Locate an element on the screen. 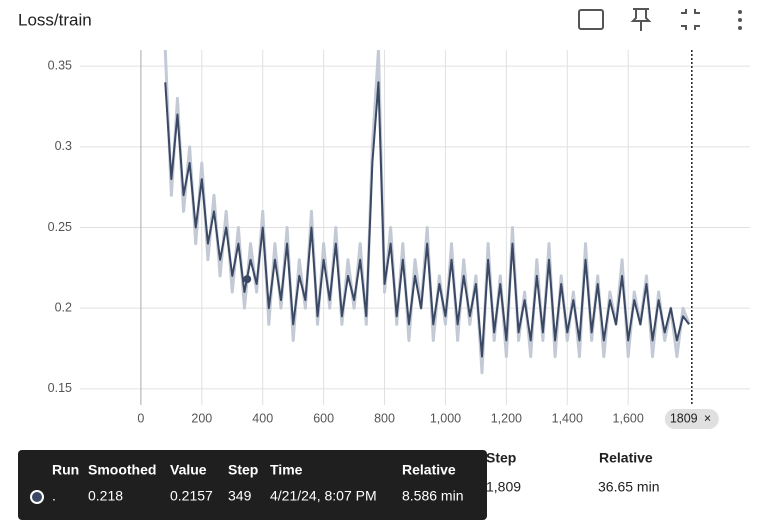 Image resolution: width=770 pixels, height=522 pixels. cursor-label: 1809 is located at coordinates (684, 418).